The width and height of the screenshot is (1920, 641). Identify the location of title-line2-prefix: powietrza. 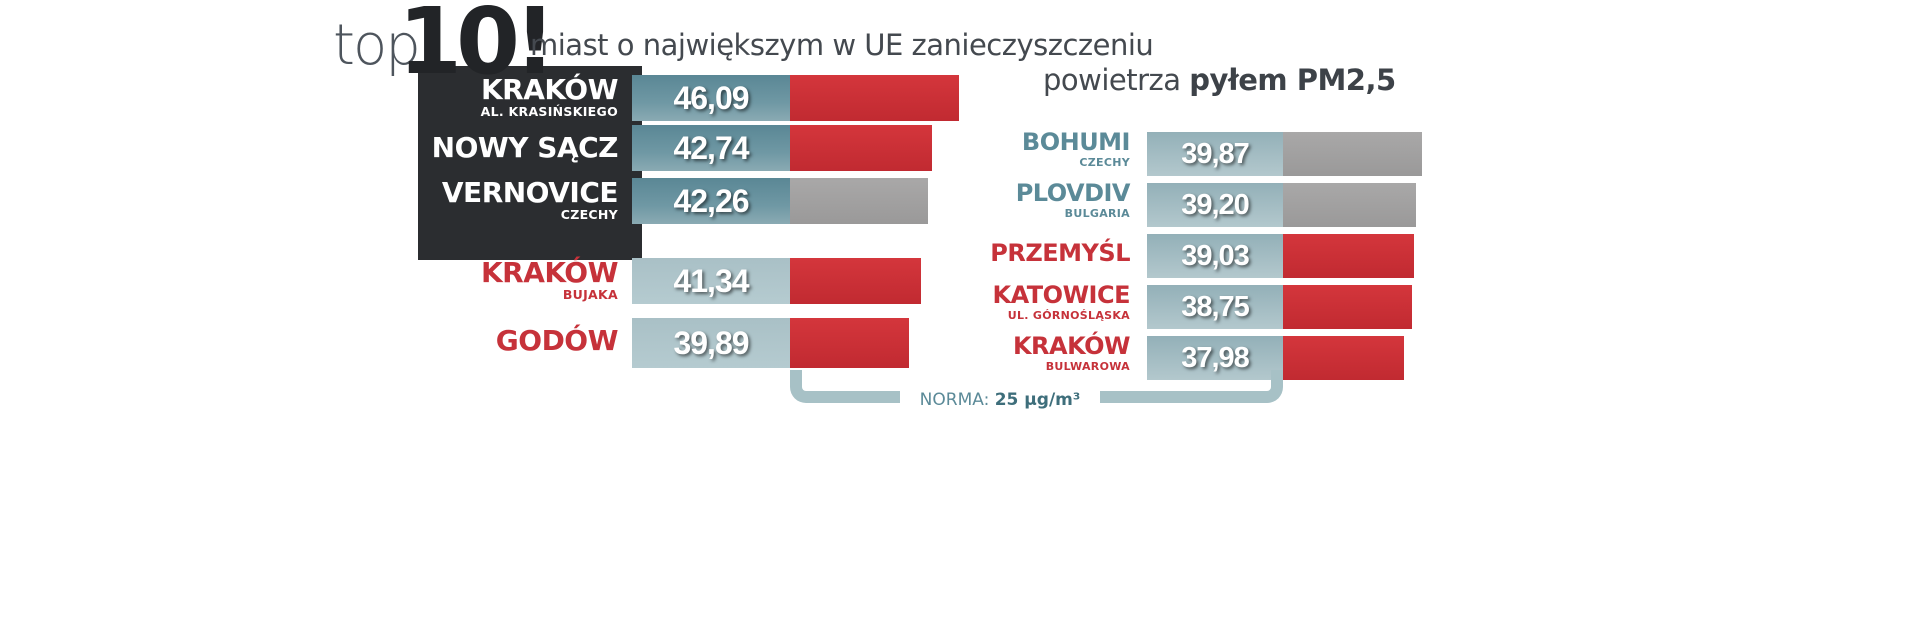
(1116, 80).